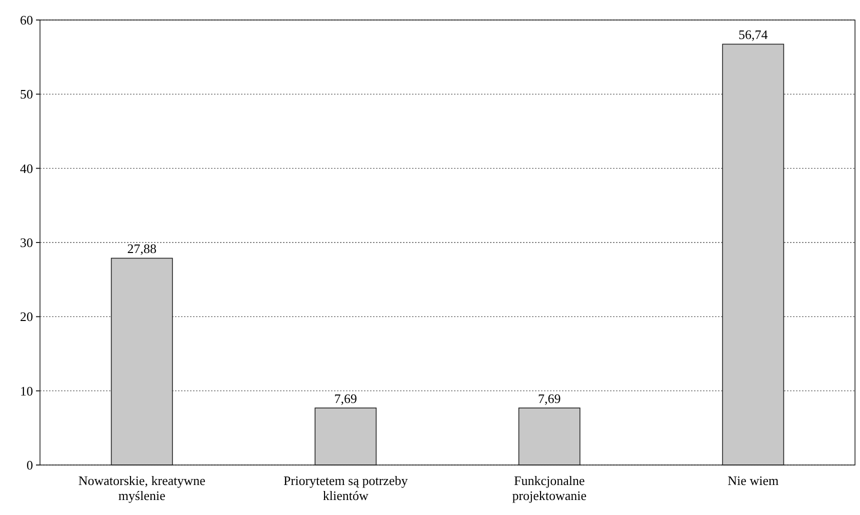  Describe the element at coordinates (26, 316) in the screenshot. I see `y-tick-label: 20` at that location.